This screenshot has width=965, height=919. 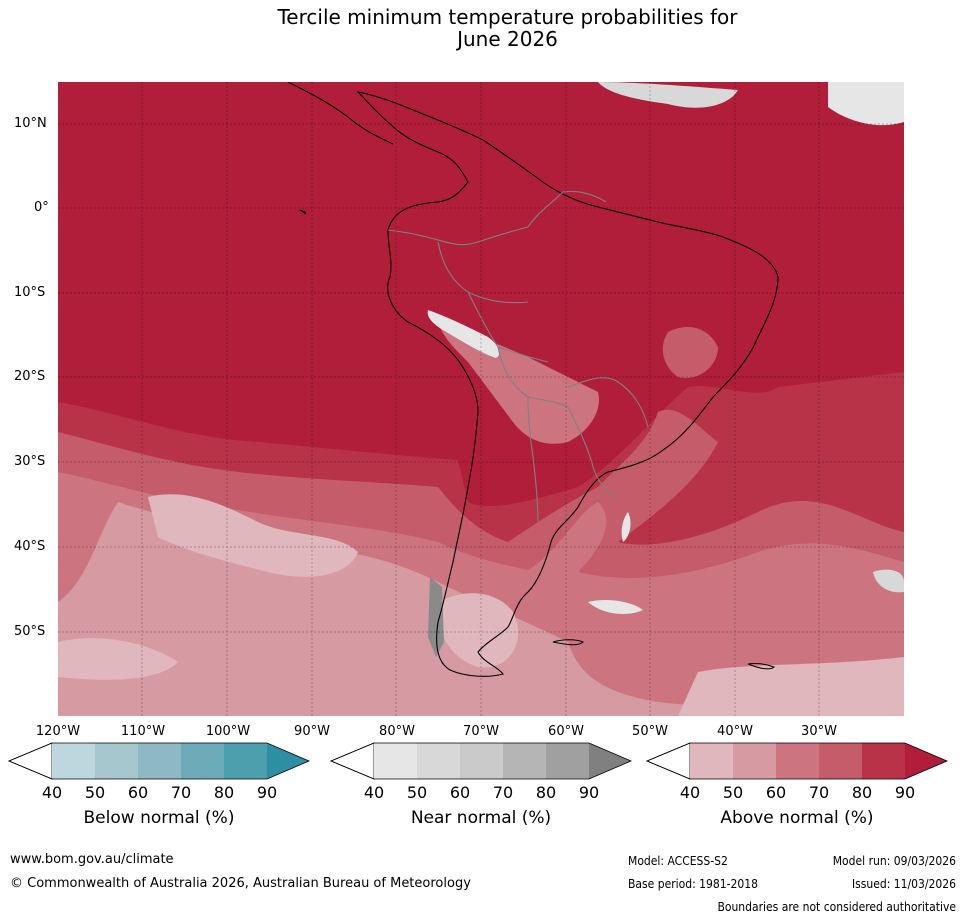 What do you see at coordinates (312, 731) in the screenshot?
I see `lon-label-90w: 90°W` at bounding box center [312, 731].